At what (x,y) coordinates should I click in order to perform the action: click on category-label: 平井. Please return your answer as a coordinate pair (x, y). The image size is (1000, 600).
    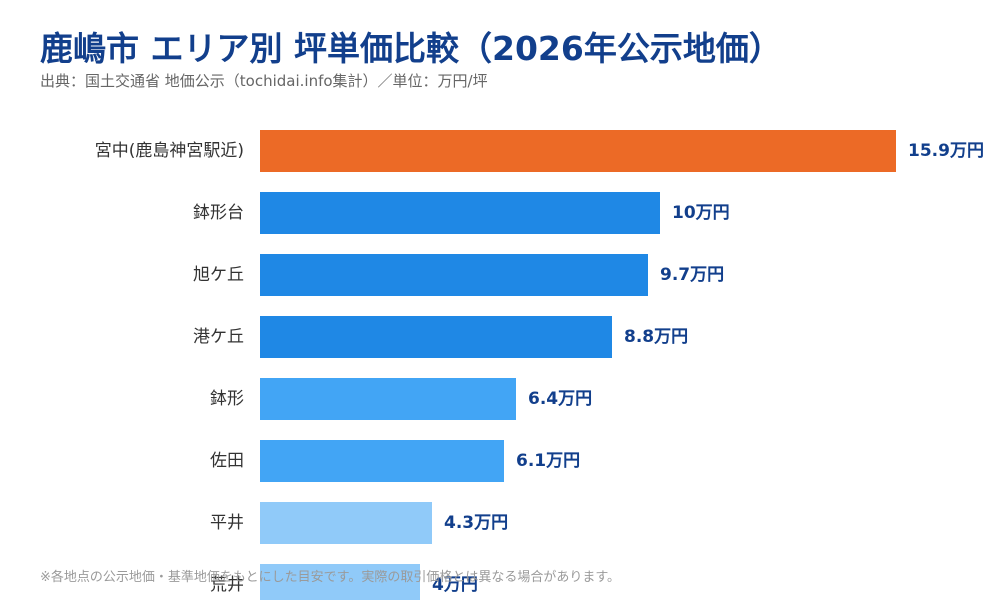
    Looking at the image, I should click on (227, 523).